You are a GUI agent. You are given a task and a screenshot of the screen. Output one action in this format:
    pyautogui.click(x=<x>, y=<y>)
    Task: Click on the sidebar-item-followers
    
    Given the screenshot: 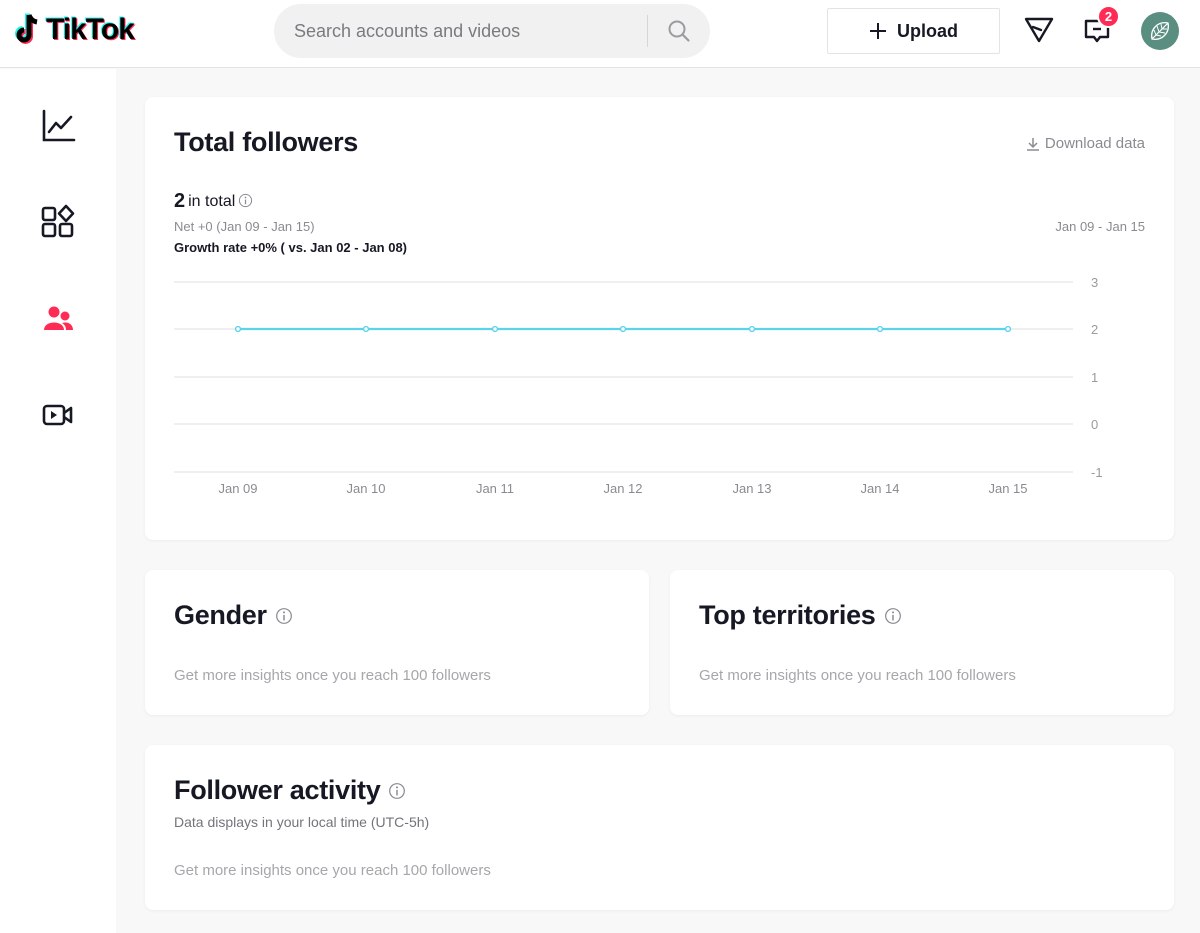 What is the action you would take?
    pyautogui.click(x=58, y=319)
    